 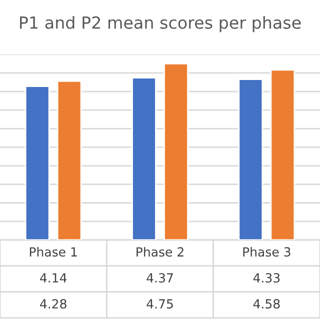 What do you see at coordinates (160, 24) in the screenshot?
I see `chart-title: P1 and P2 mean scores per phase` at bounding box center [160, 24].